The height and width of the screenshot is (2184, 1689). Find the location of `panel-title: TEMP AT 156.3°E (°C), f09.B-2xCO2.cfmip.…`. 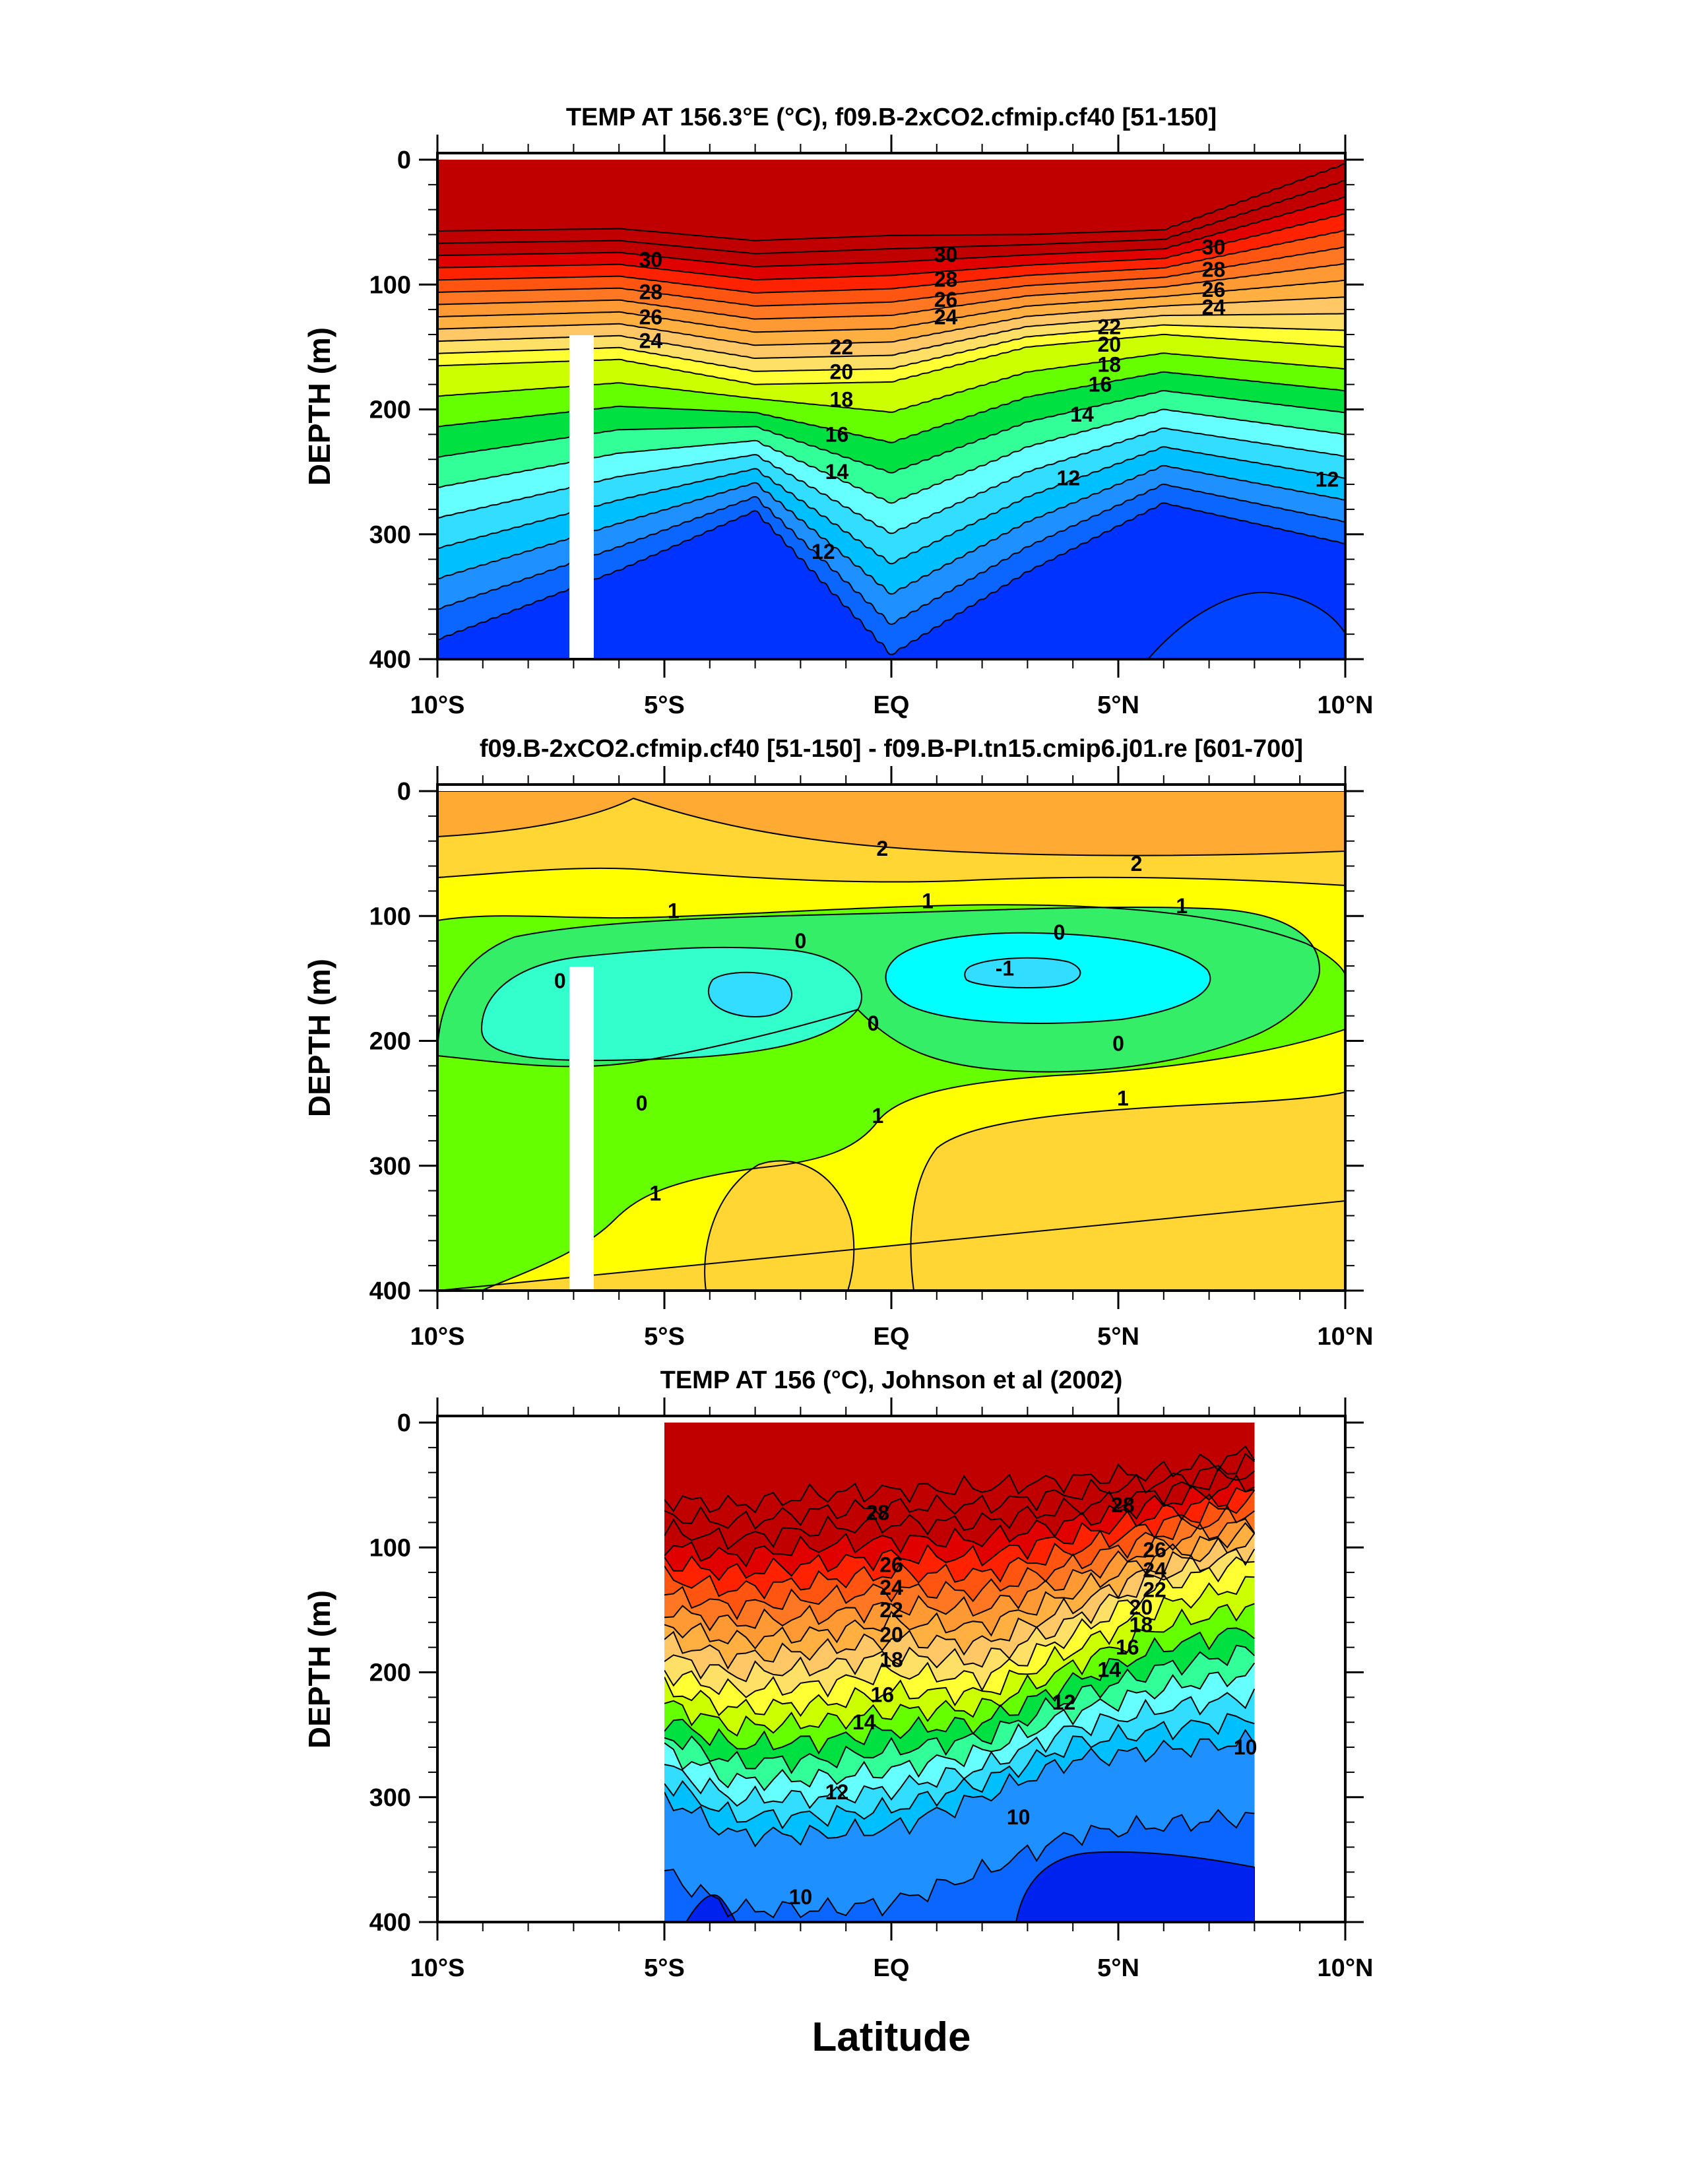

panel-title: TEMP AT 156.3°E (°C), f09.B-2xCO2.cfmip.… is located at coordinates (892, 117).